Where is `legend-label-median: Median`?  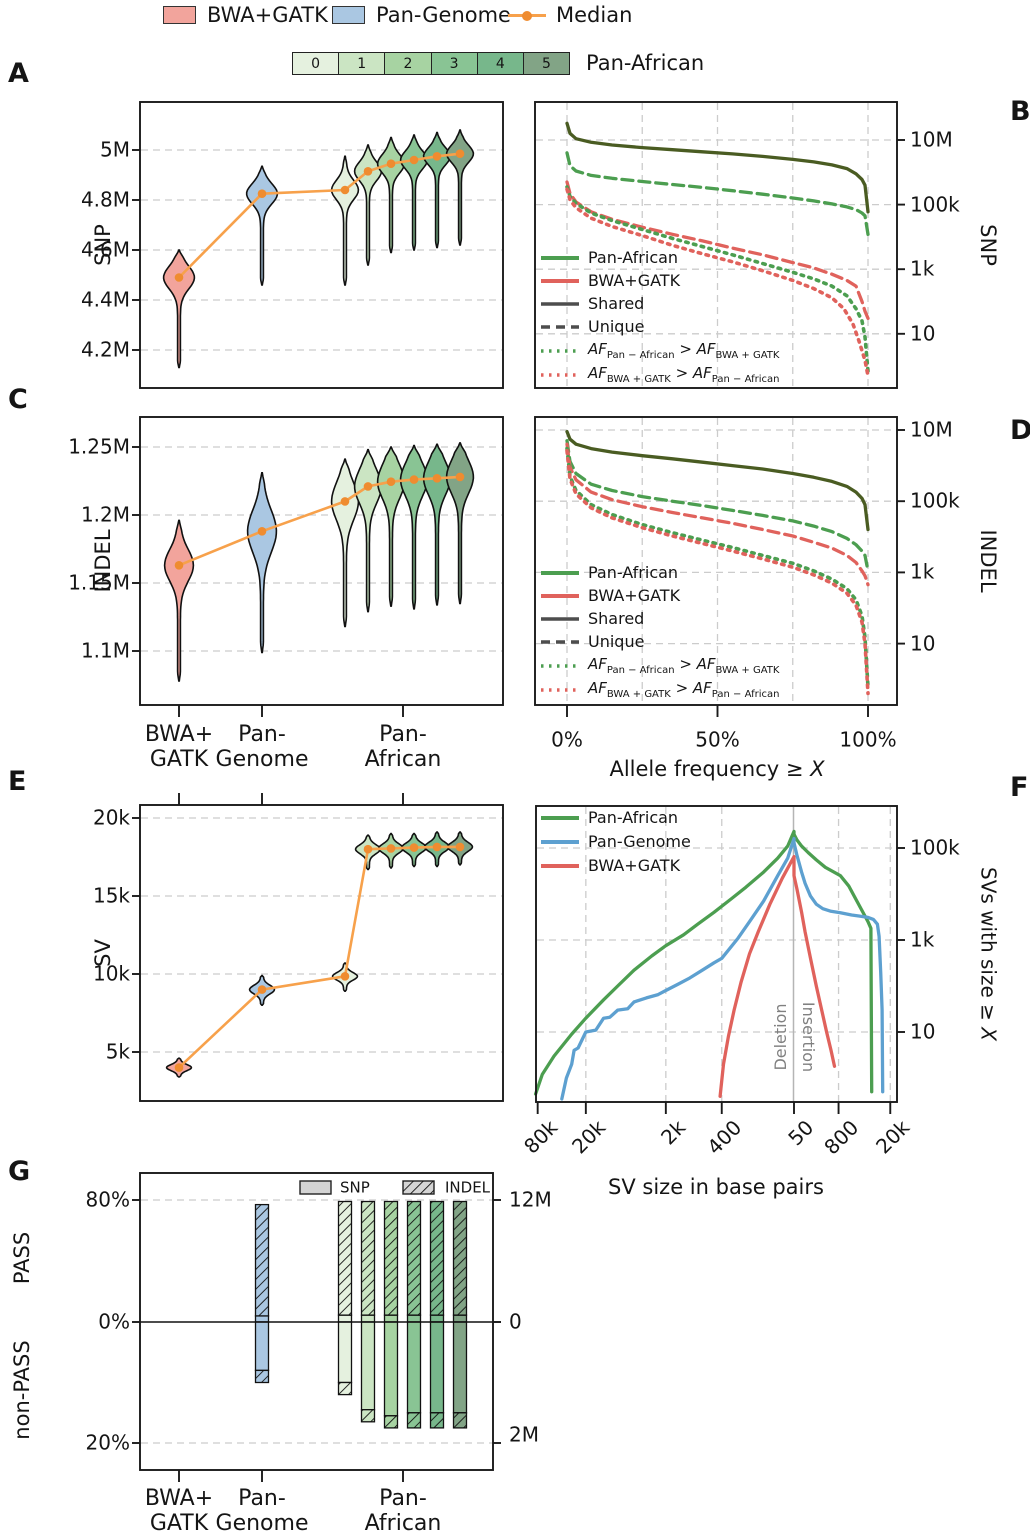
legend-label-median: Median is located at coordinates (594, 15).